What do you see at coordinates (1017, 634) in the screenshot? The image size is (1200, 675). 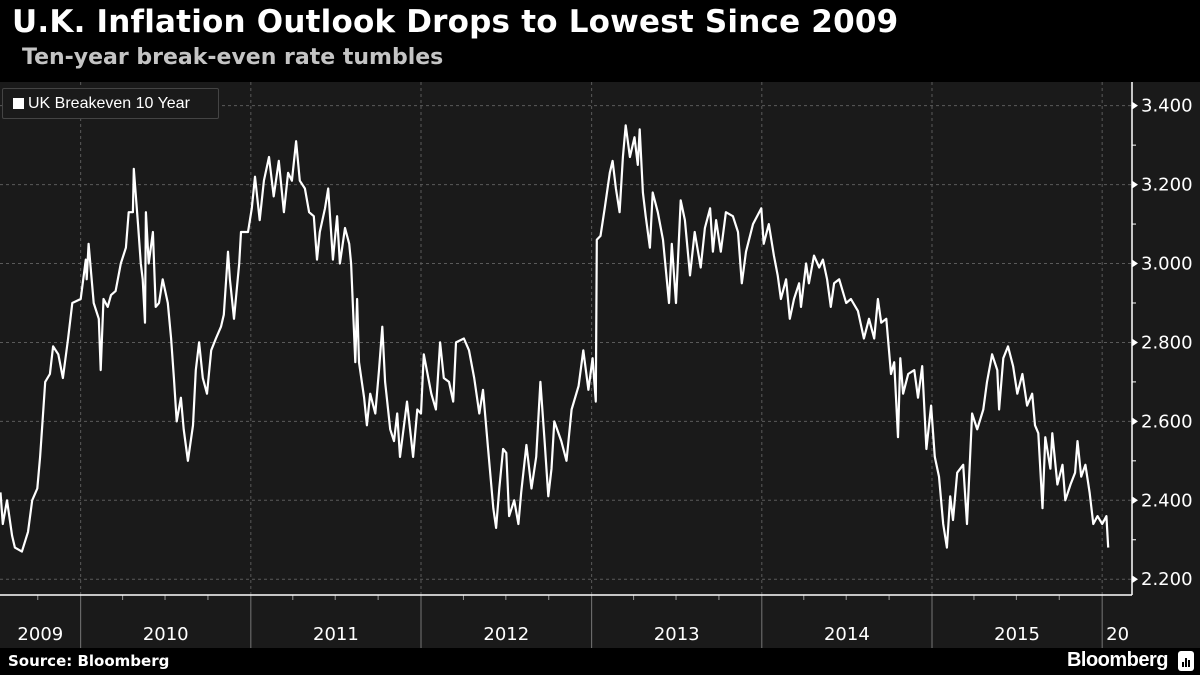 I see `x-tick-label: 2015` at bounding box center [1017, 634].